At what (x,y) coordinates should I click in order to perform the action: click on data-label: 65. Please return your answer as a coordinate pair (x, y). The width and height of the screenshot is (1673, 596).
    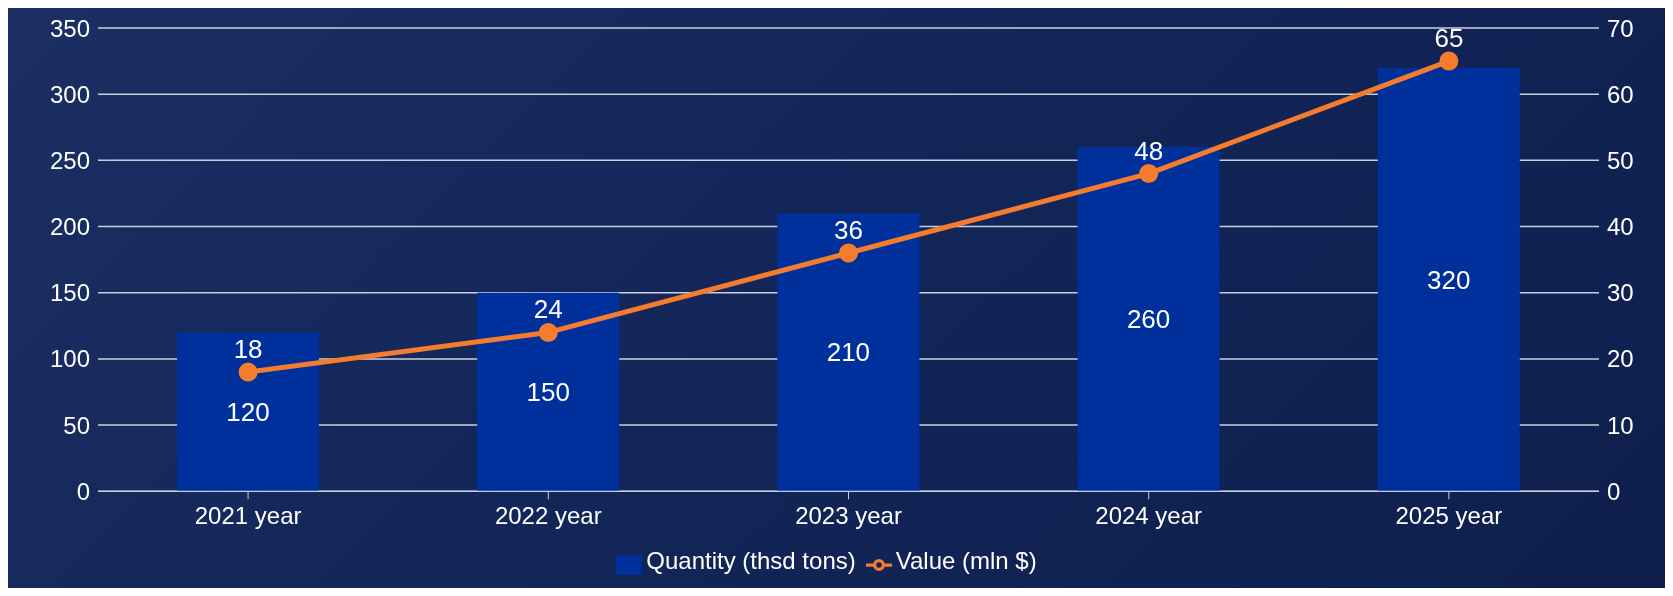
    Looking at the image, I should click on (1449, 38).